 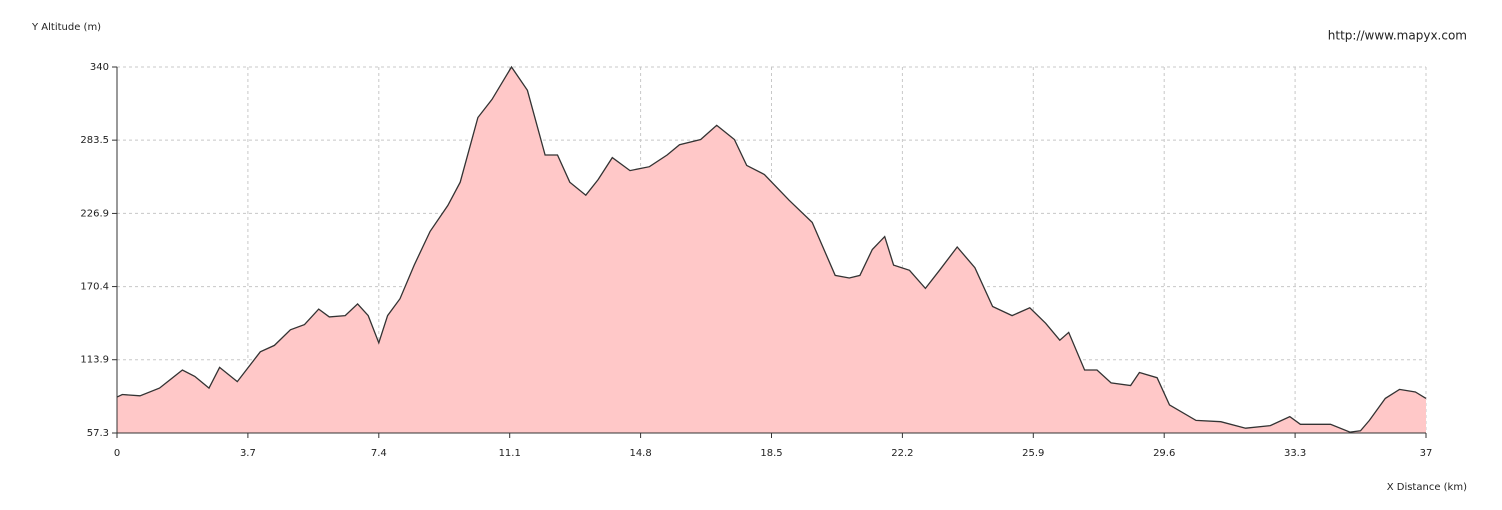 I want to click on x-tick-label: 7.4, so click(x=379, y=453).